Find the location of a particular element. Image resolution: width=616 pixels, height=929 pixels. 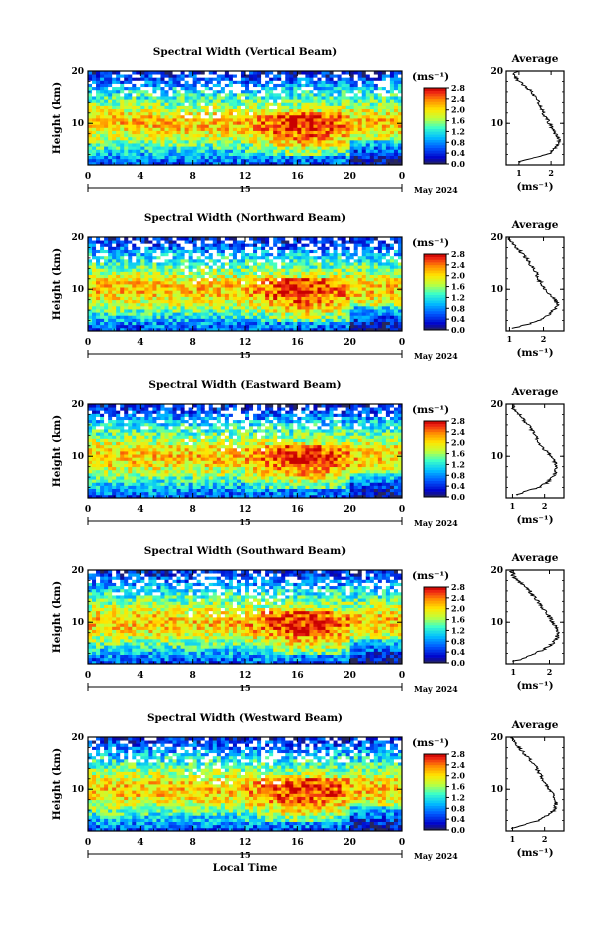

colorbar-segment is located at coordinates (435, 291).